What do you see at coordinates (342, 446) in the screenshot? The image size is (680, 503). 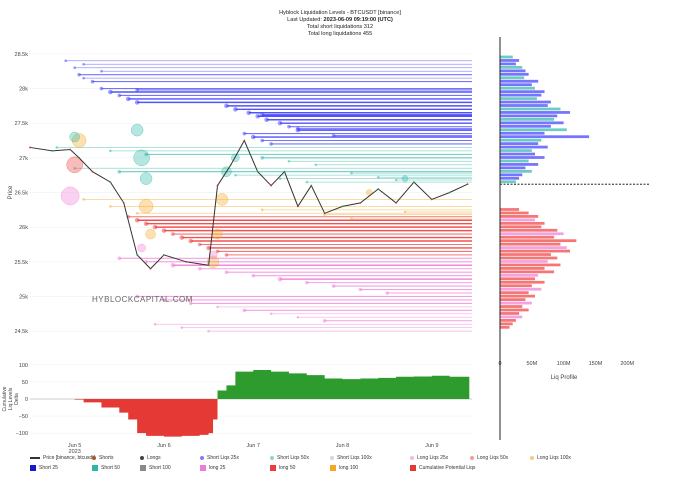 I see `date-tick-label: Jun 8` at bounding box center [342, 446].